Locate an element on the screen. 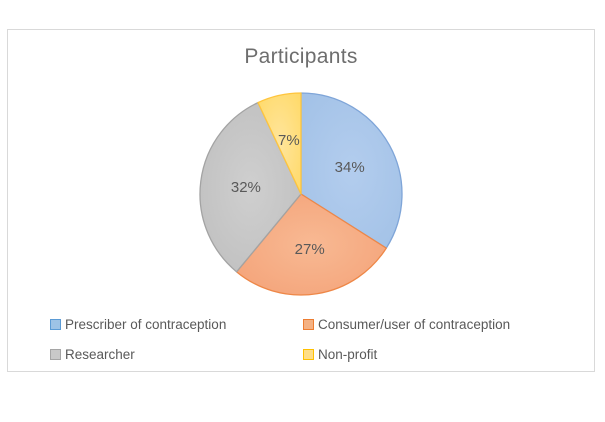 The height and width of the screenshot is (422, 605). legend-label: Prescriber of contraception is located at coordinates (146, 324).